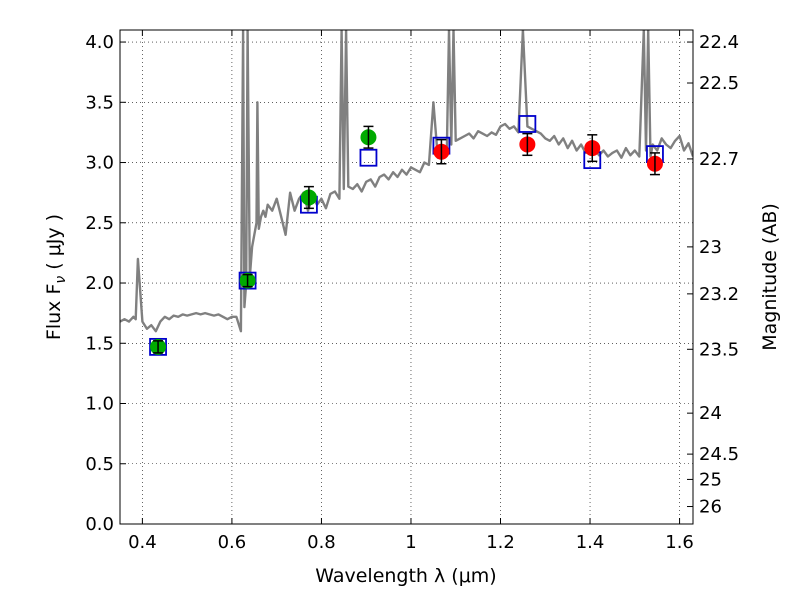 This screenshot has height=600, width=800. Describe the element at coordinates (719, 159) in the screenshot. I see `y2-tick-label: 22.7` at that location.